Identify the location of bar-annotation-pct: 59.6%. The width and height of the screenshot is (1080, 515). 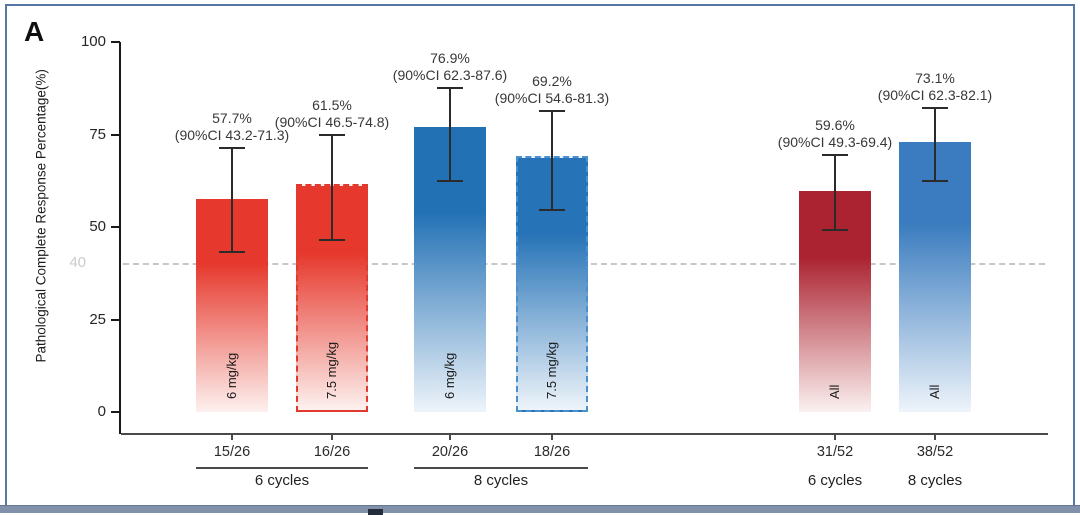
(835, 125).